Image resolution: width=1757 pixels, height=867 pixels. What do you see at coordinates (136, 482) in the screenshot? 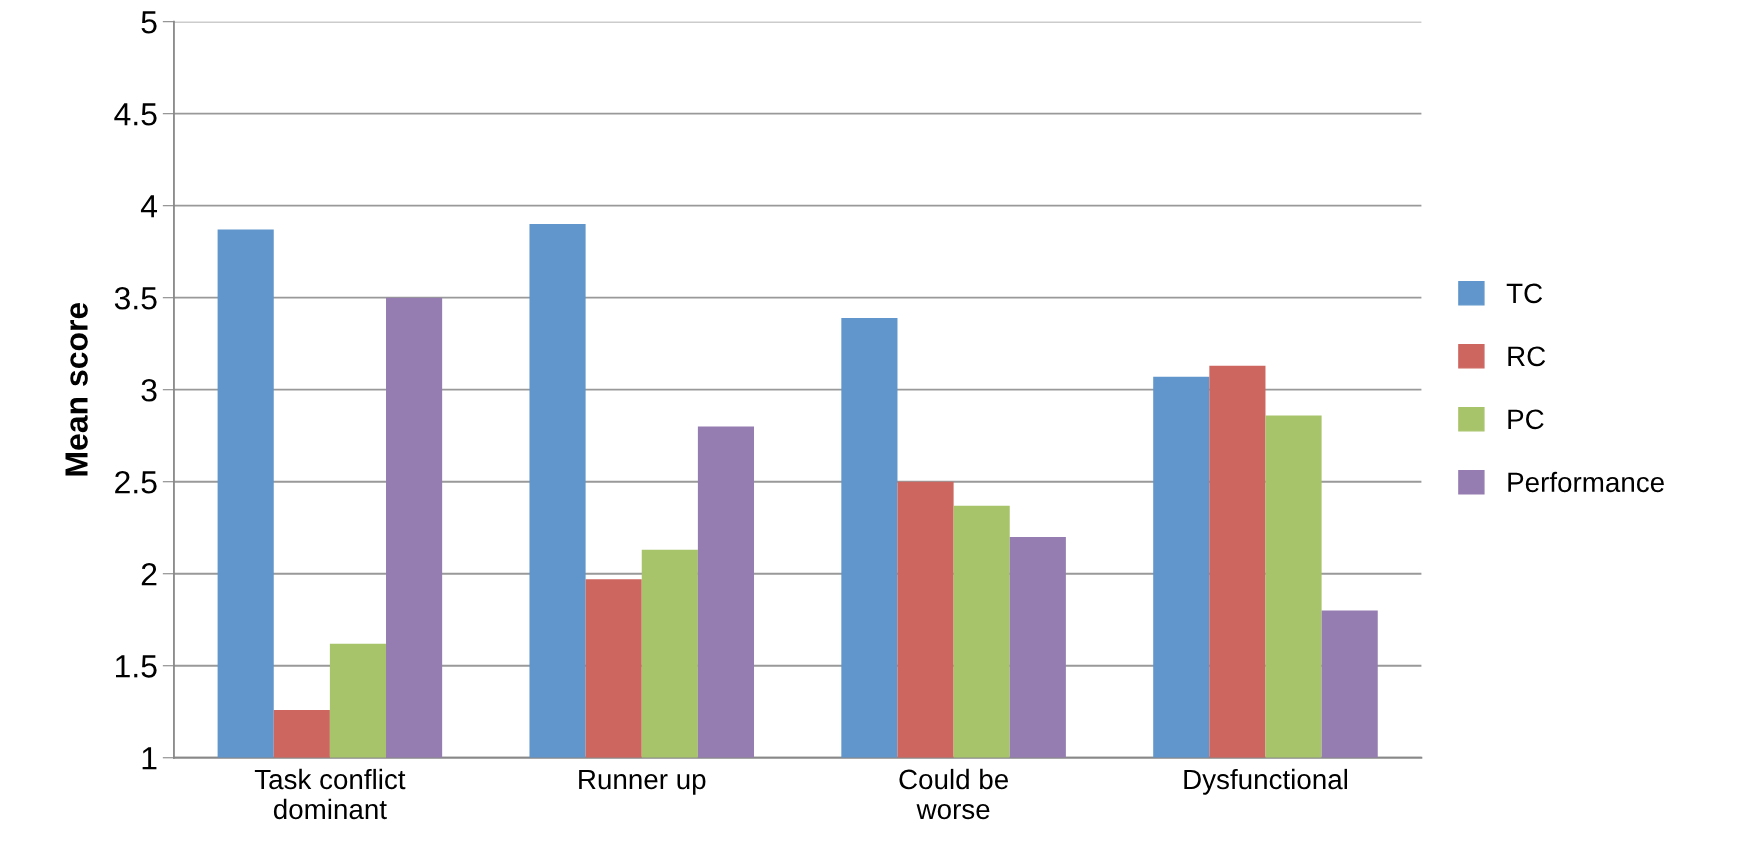
I see `y-tick-label: 2.5` at bounding box center [136, 482].